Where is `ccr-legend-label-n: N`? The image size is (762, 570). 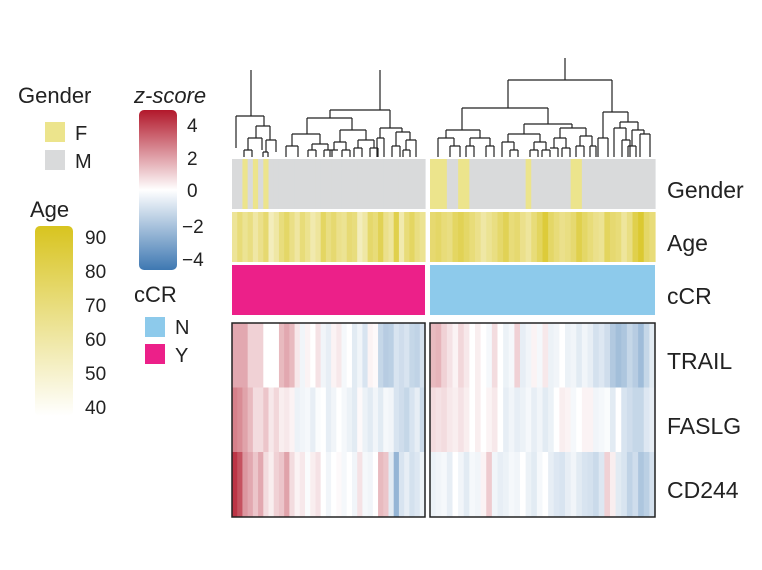
ccr-legend-label-n: N is located at coordinates (182, 328).